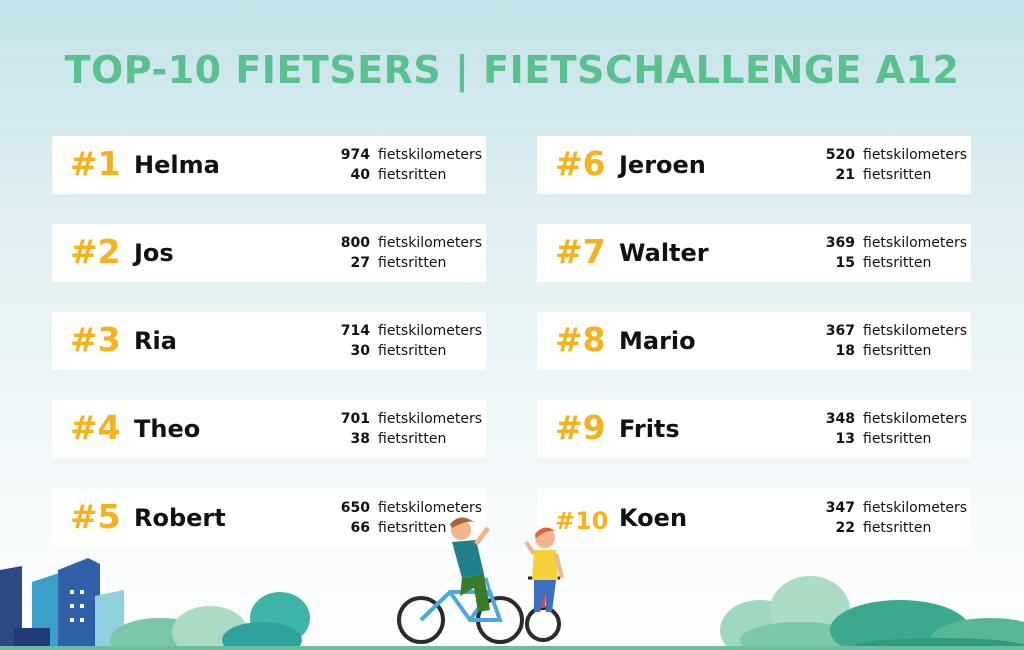 The width and height of the screenshot is (1024, 650). What do you see at coordinates (544, 584) in the screenshot?
I see `cyclist-child-icon` at bounding box center [544, 584].